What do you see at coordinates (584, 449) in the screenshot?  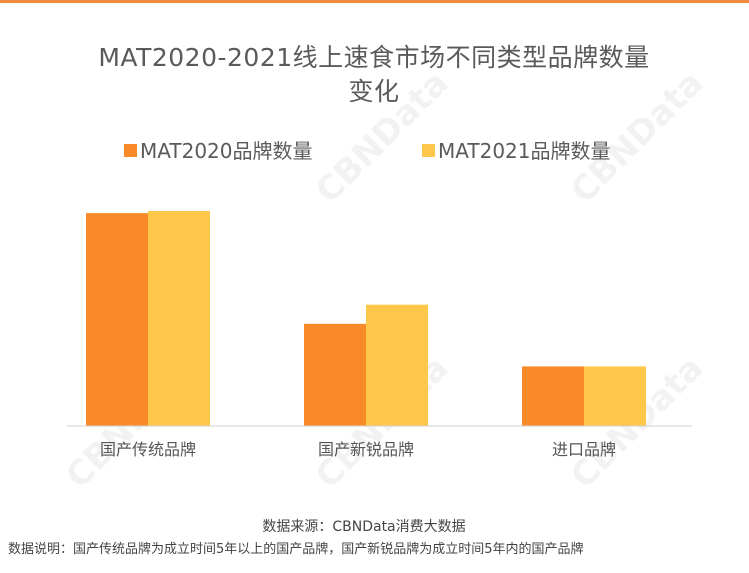 I see `category-label-imported: 进口品牌` at bounding box center [584, 449].